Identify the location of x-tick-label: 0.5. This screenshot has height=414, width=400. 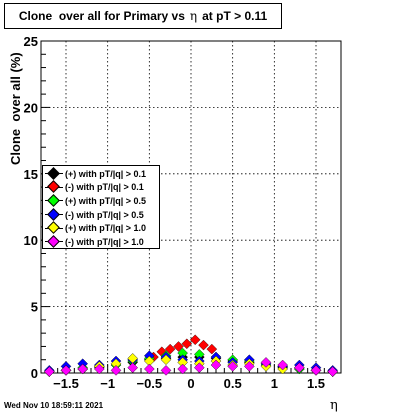
(233, 383).